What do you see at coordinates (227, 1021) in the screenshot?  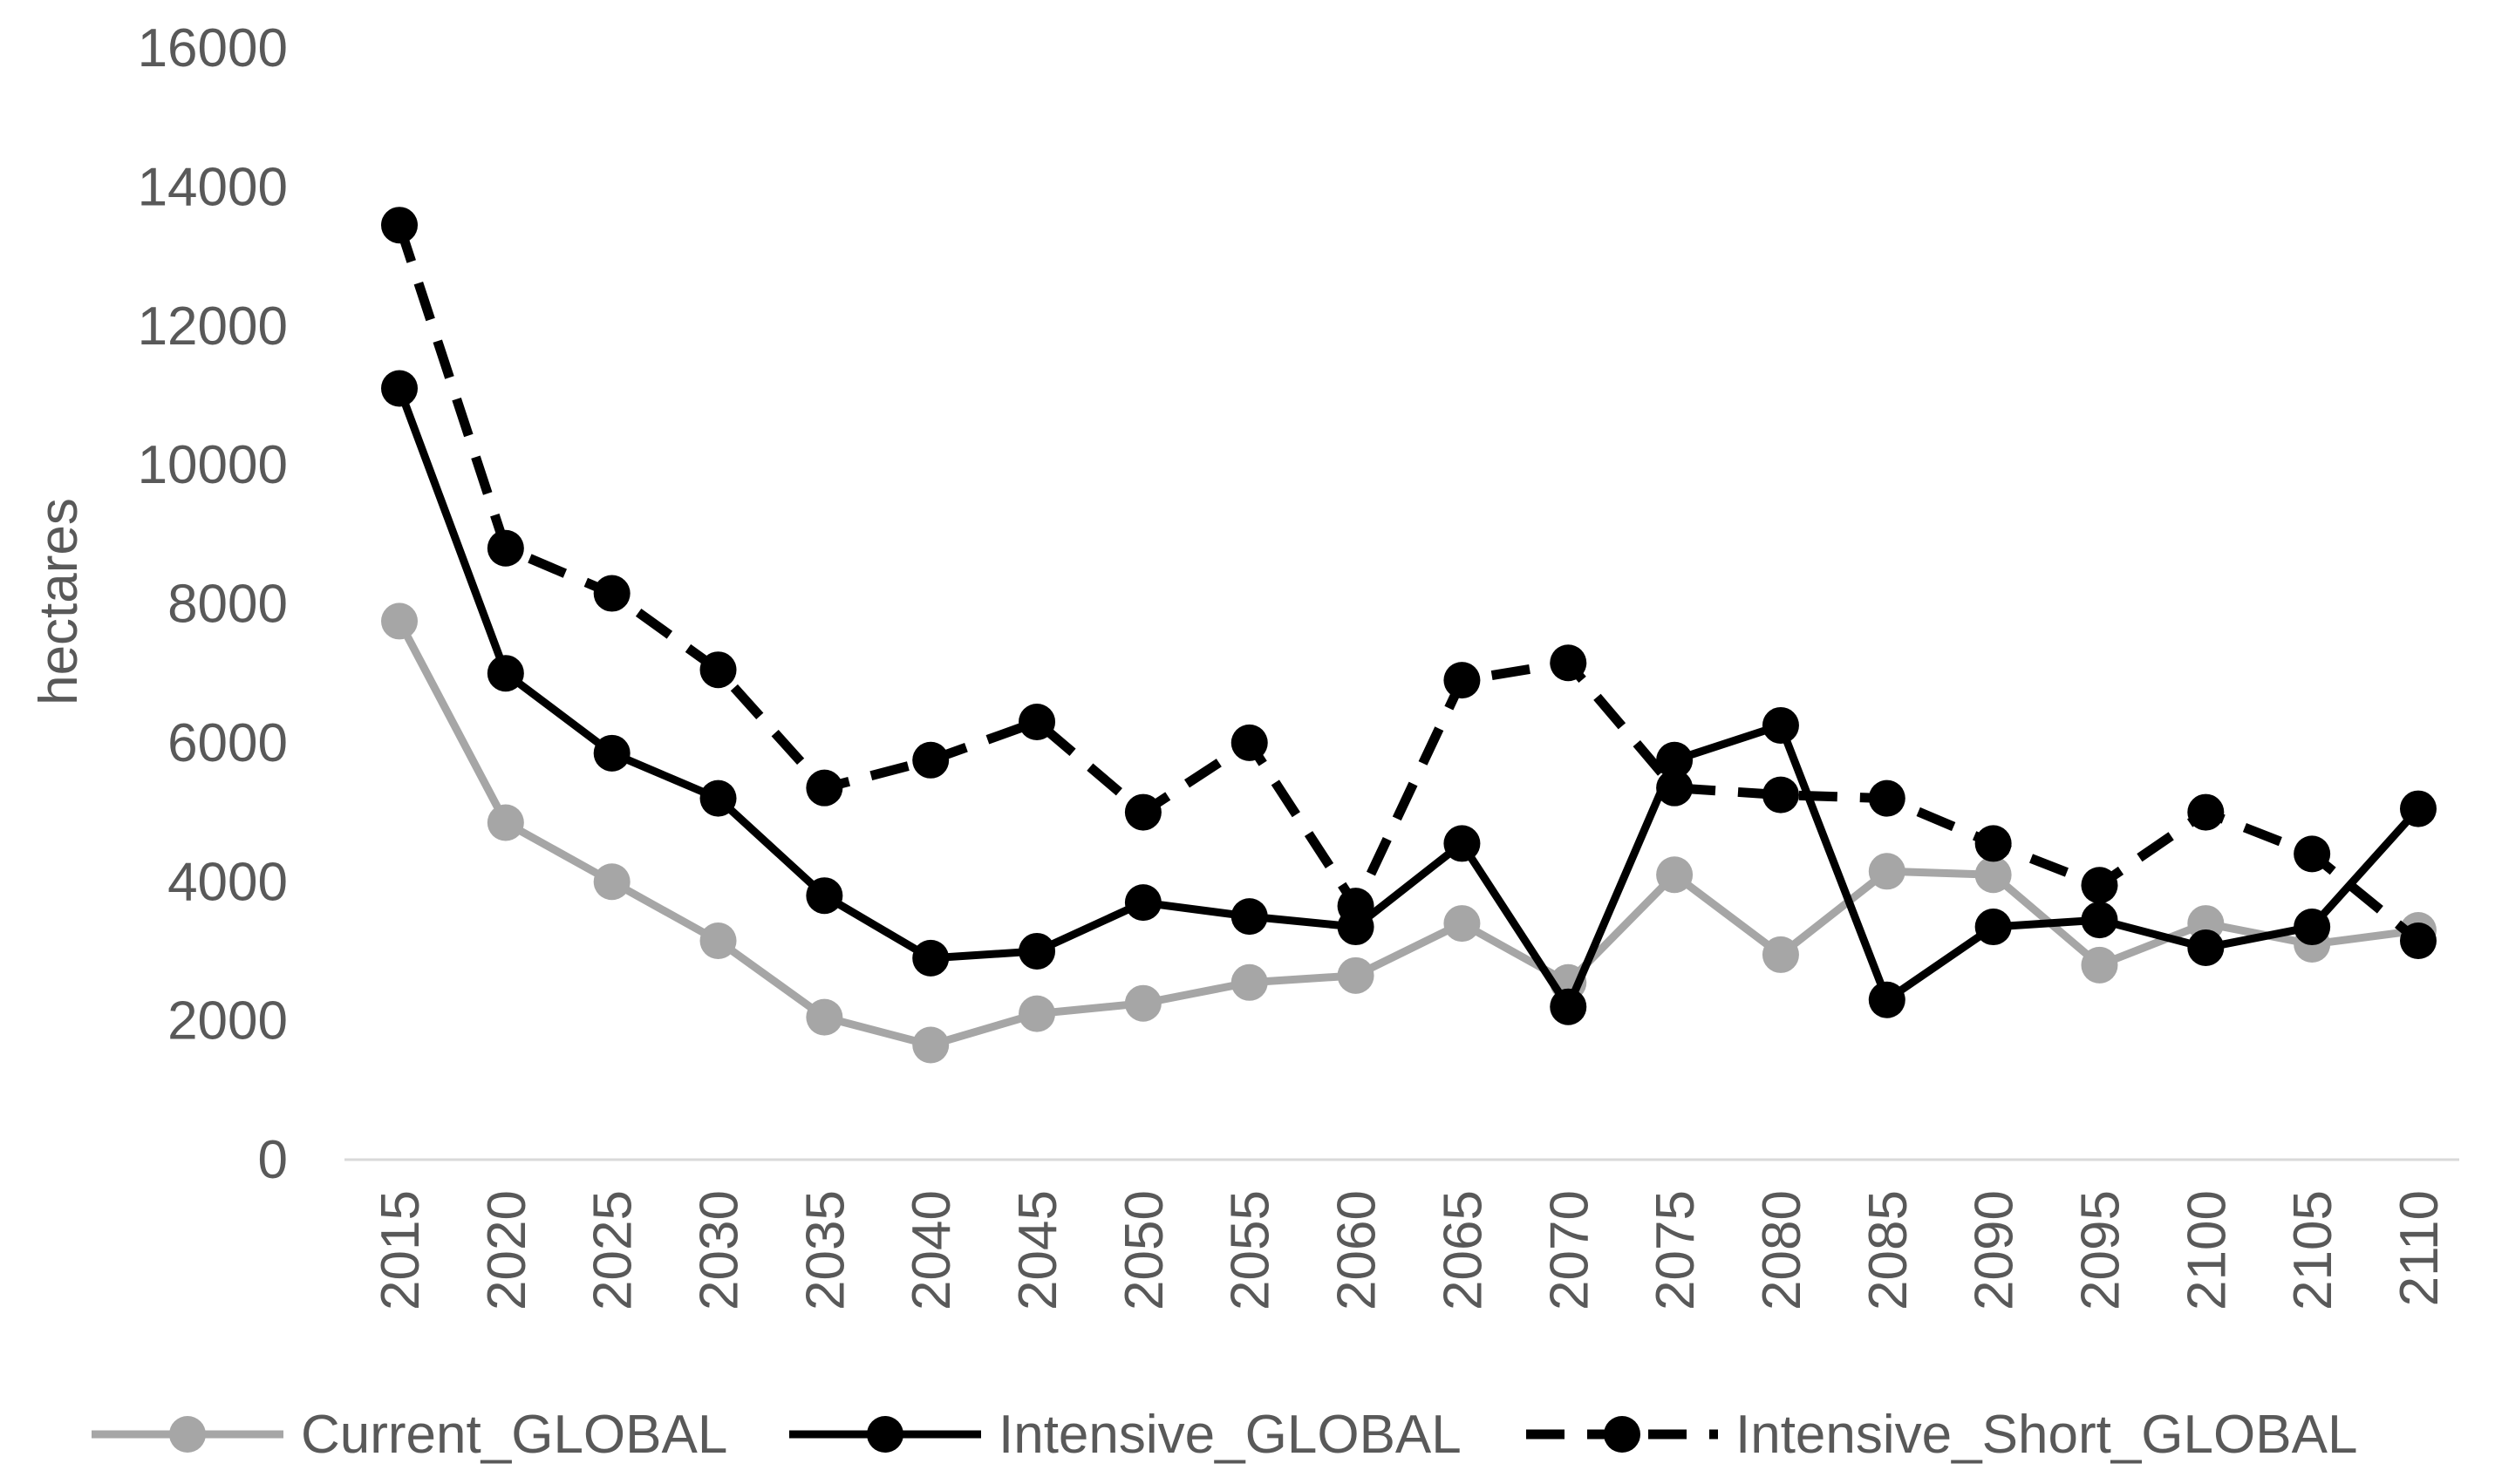 I see `y-tick-label: 2000` at bounding box center [227, 1021].